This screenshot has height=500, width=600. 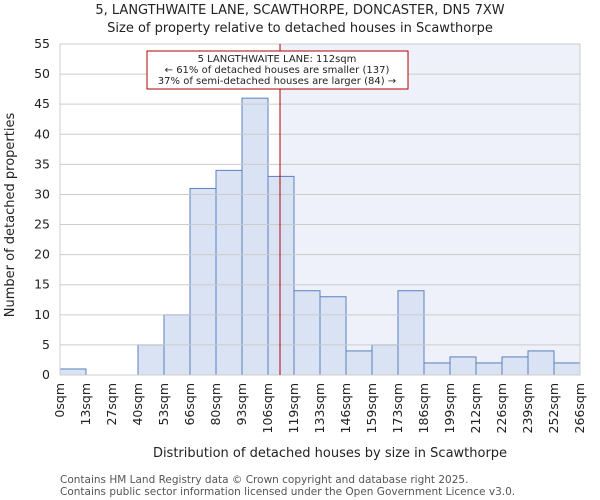 What do you see at coordinates (371, 408) in the screenshot?
I see `x-tick-label: 159sqm` at bounding box center [371, 408].